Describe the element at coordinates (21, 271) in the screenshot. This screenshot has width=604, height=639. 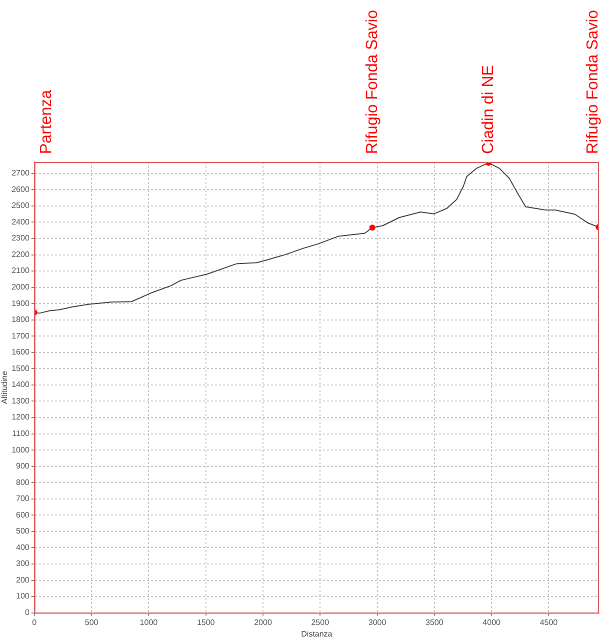
I see `y-tick-label: 2100` at that location.